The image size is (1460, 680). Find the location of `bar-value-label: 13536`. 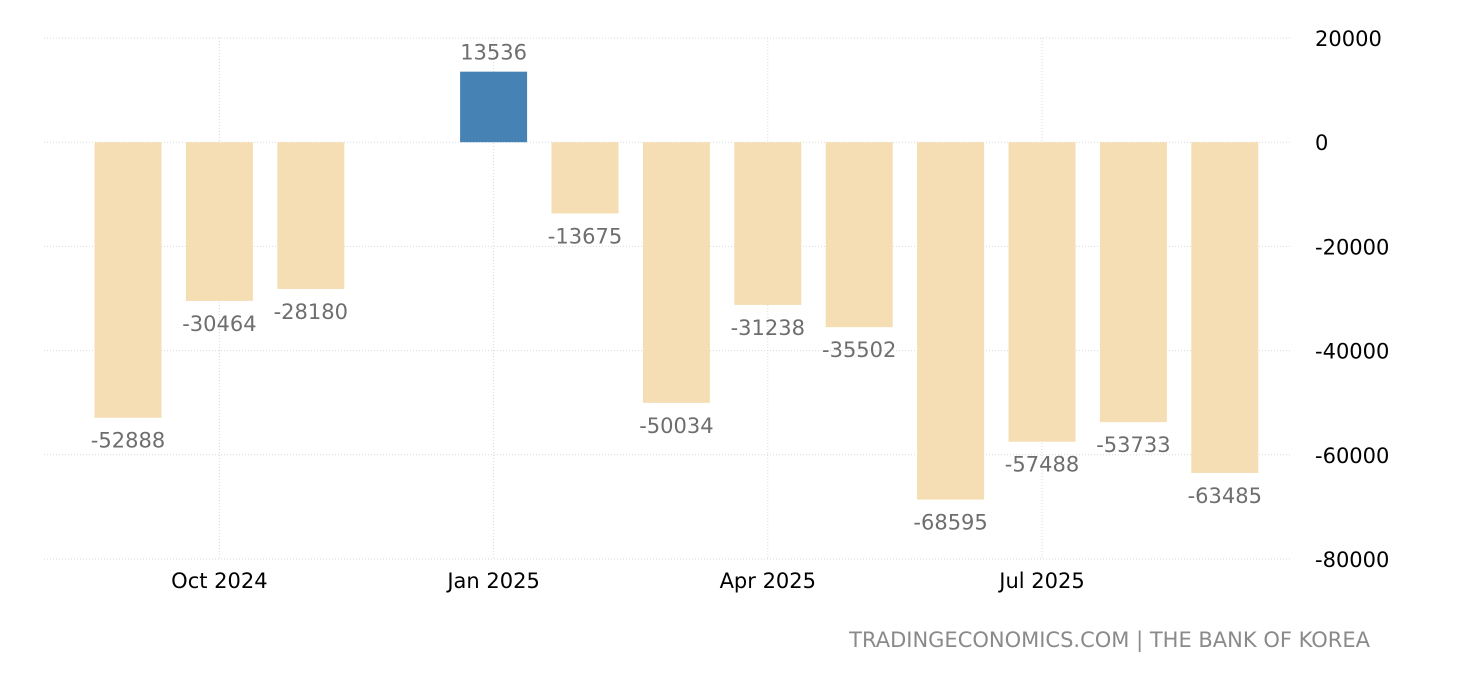

bar-value-label: 13536 is located at coordinates (493, 53).